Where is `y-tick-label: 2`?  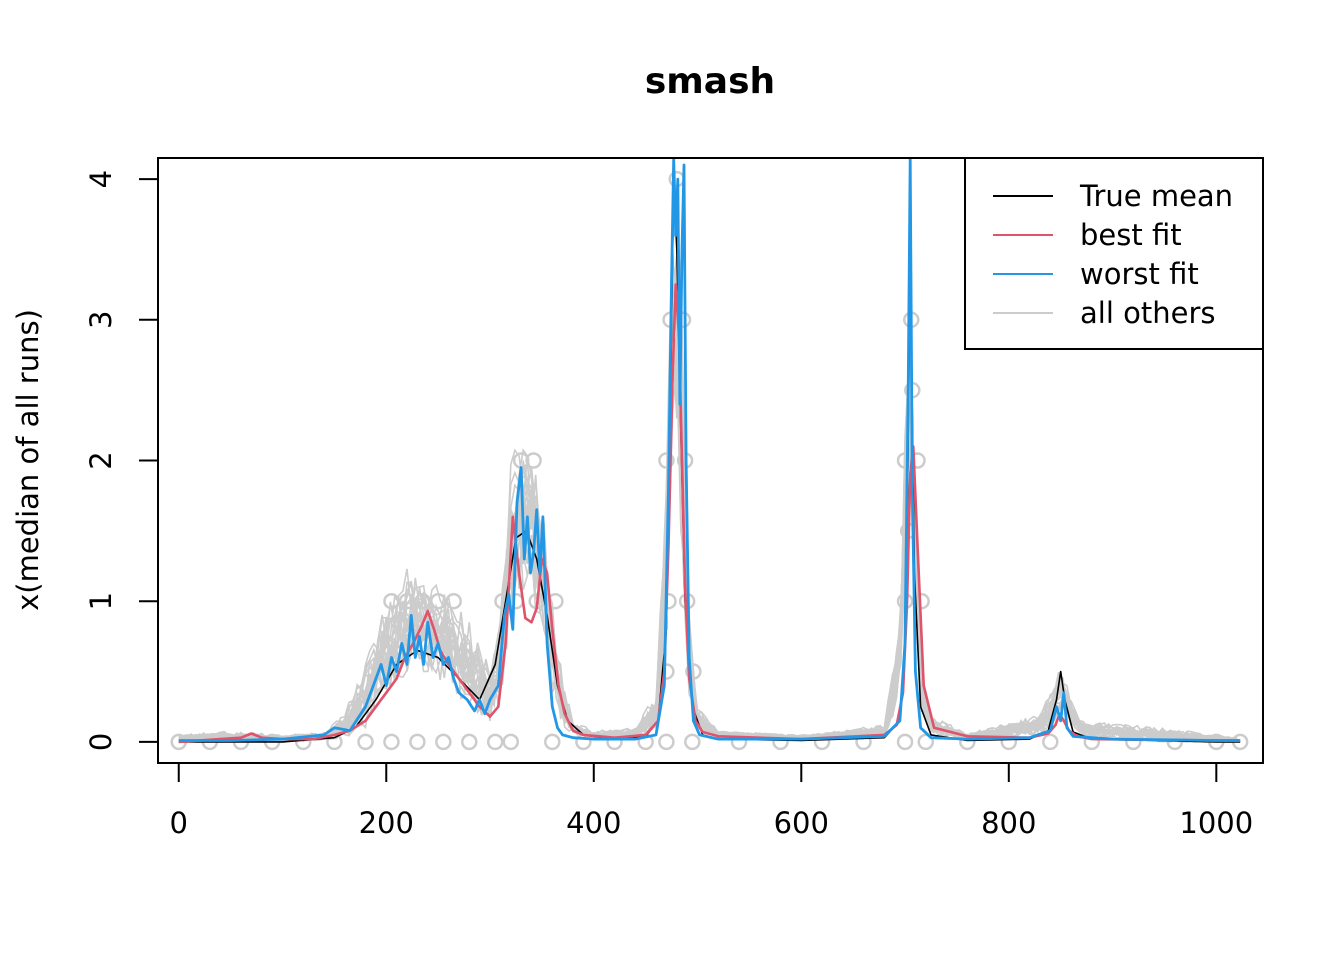 y-tick-label: 2 is located at coordinates (101, 460).